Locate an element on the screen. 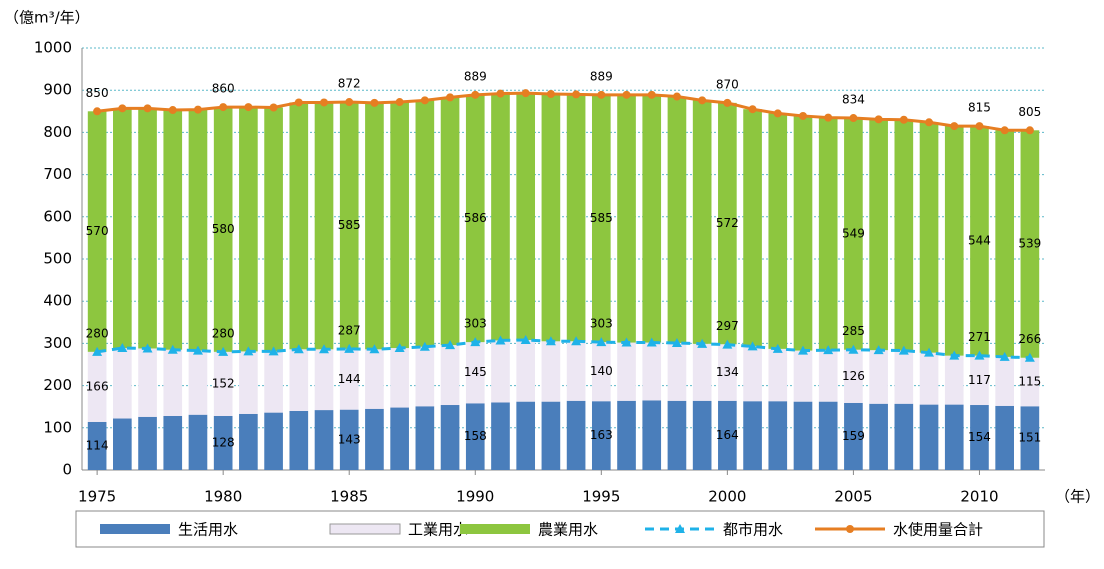  legend-label: 都市用水 is located at coordinates (753, 530).